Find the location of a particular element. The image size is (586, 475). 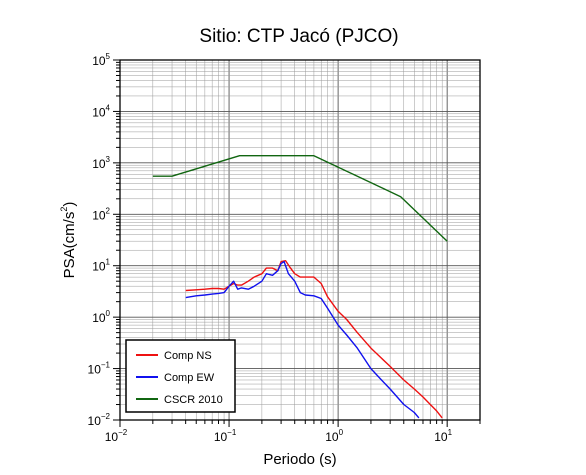

x-tick-label: 10⁻¹ is located at coordinates (225, 436).